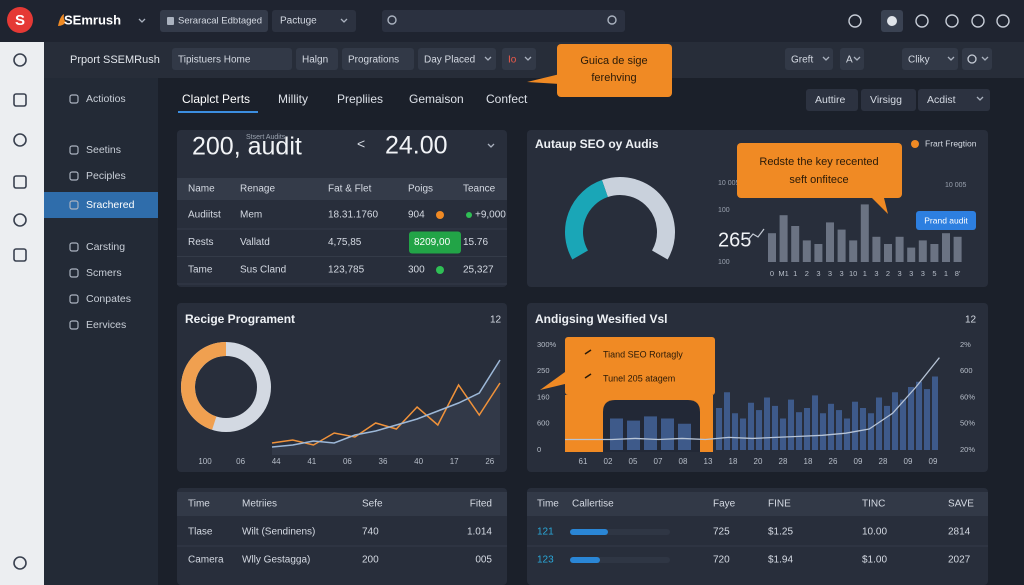  What do you see at coordinates (360, 99) in the screenshot?
I see `tab: Prepliies` at bounding box center [360, 99].